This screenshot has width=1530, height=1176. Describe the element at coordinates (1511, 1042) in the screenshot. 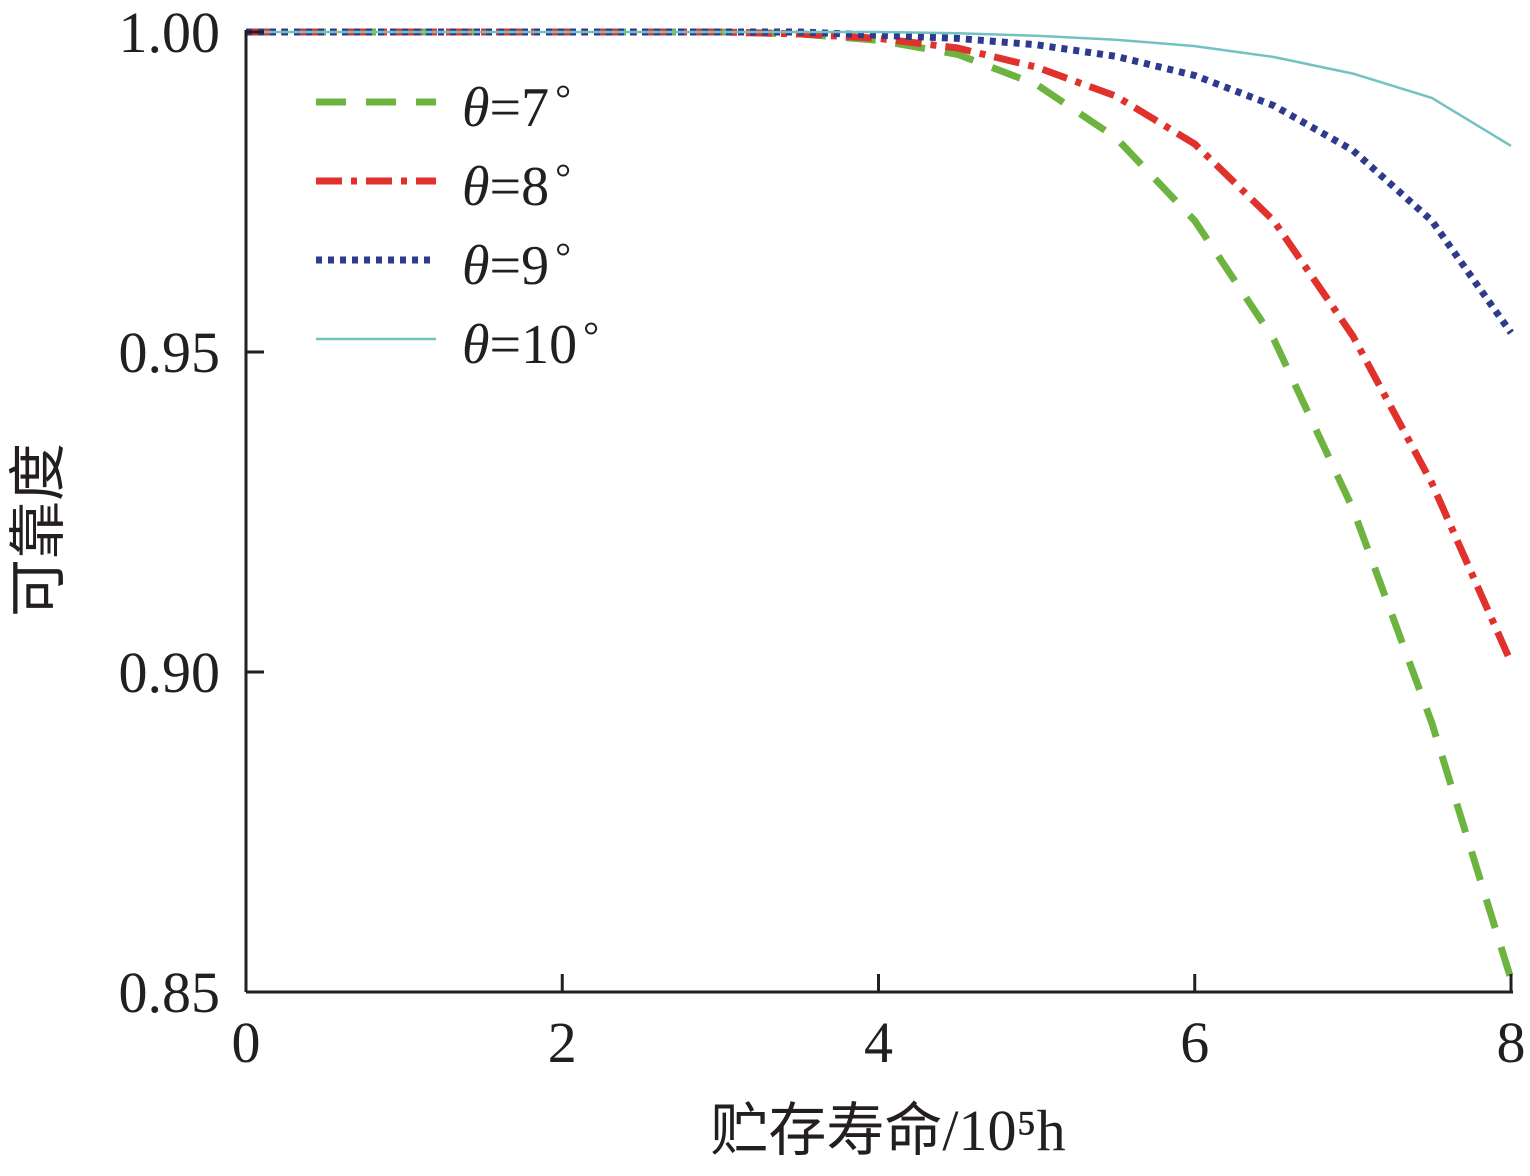

I see `x-tick-label: 8` at that location.